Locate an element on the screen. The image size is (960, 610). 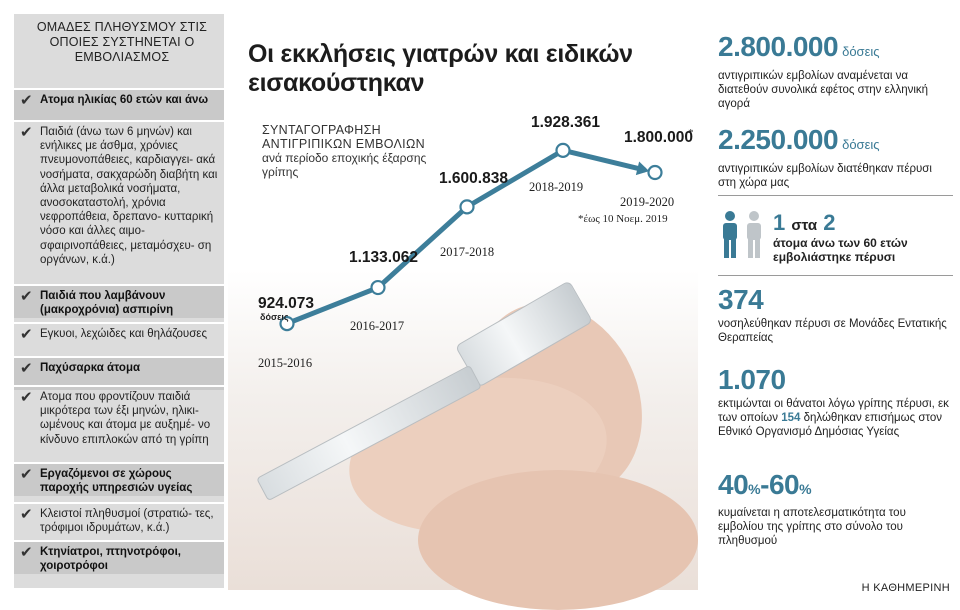
chart-title: ΣΥΝΤΑΓΟΓΡΑΦΗΣΗ ΑΝΤΙΓΡΙΠΙΚΩΝ ΕΜΒΟΛΙΩΝ is located at coordinates (343, 137).